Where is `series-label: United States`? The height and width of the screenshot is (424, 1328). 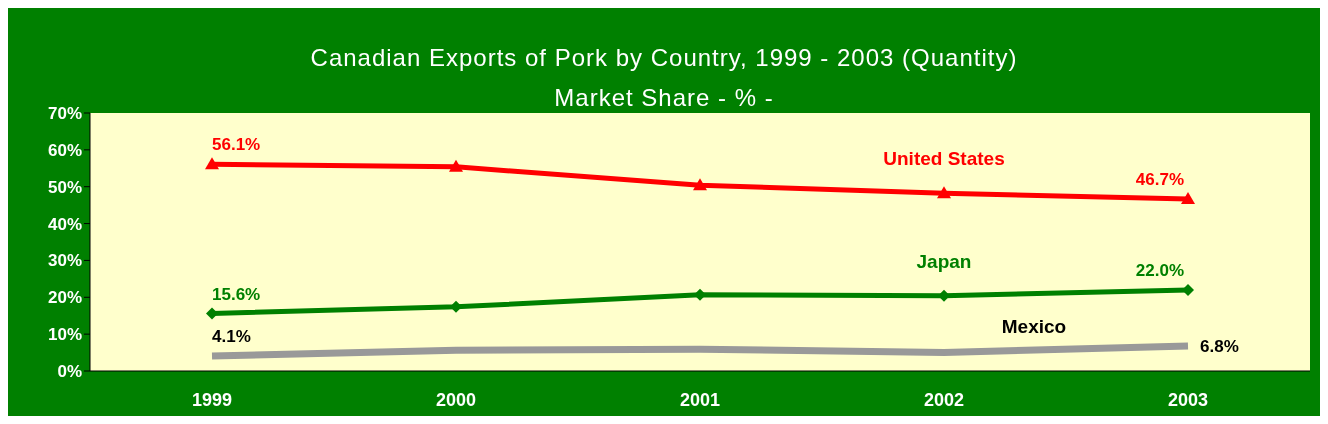 series-label: United States is located at coordinates (944, 159).